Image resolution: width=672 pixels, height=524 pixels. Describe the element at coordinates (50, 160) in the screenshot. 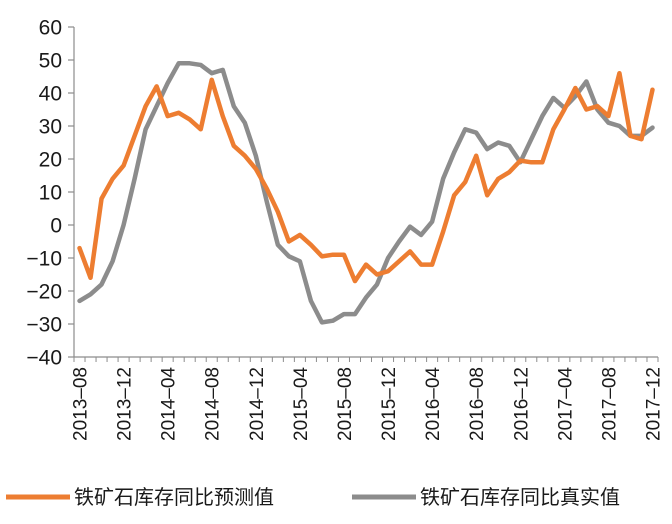

I see `y-tick-label: 20` at that location.